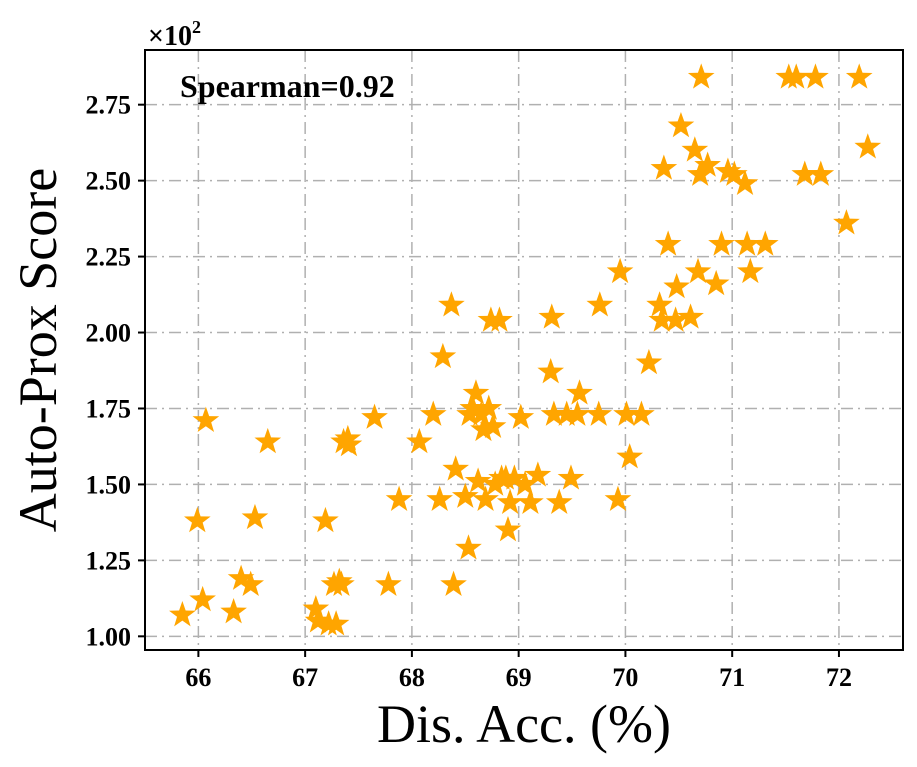 This screenshot has height=767, width=917. What do you see at coordinates (524, 724) in the screenshot?
I see `x-axis-label: Dis. Acc. (%)` at bounding box center [524, 724].